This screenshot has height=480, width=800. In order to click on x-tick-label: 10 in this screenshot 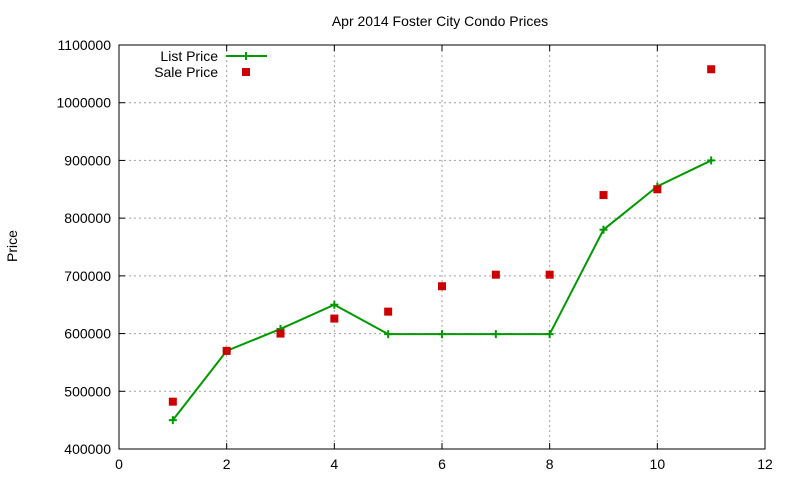, I will do `click(658, 464)`.